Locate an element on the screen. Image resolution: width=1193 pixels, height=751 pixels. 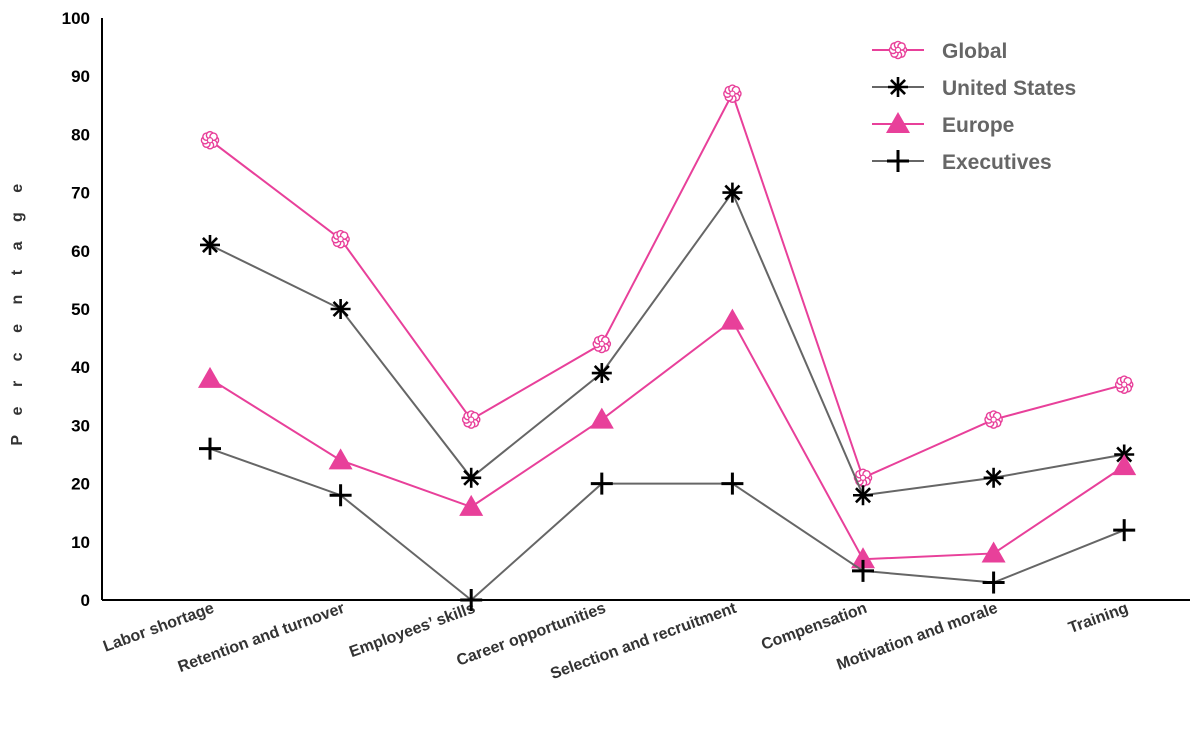
legend-item-united-states: United States is located at coordinates (974, 88).